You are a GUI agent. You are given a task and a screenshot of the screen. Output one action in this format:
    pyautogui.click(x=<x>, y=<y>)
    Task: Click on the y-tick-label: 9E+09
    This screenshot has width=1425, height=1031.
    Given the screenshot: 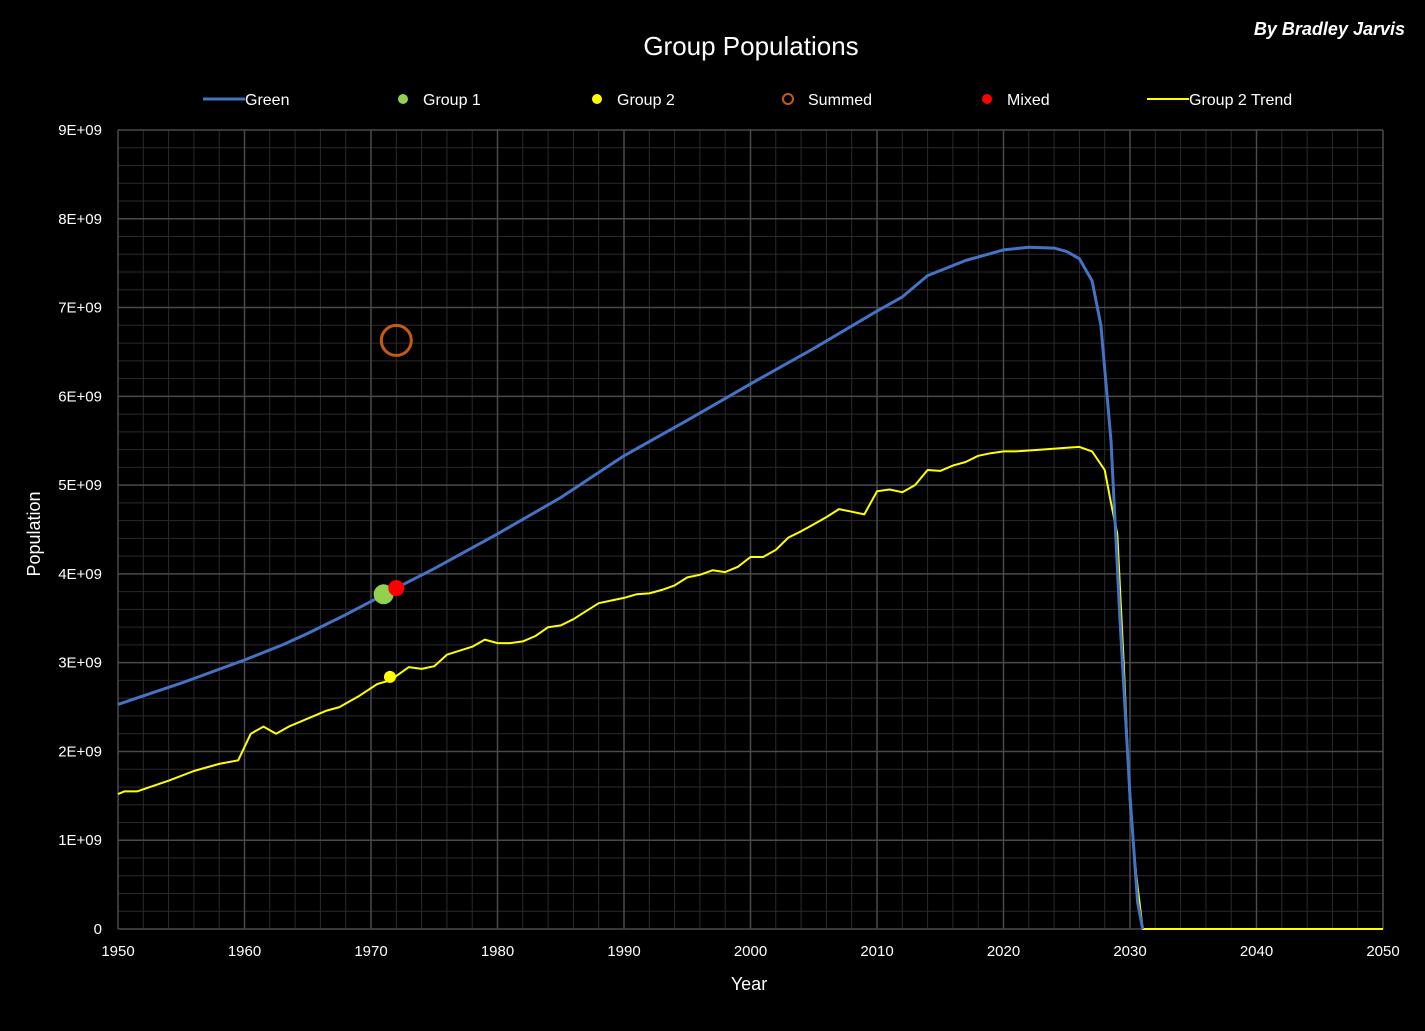 What is the action you would take?
    pyautogui.click(x=80, y=130)
    